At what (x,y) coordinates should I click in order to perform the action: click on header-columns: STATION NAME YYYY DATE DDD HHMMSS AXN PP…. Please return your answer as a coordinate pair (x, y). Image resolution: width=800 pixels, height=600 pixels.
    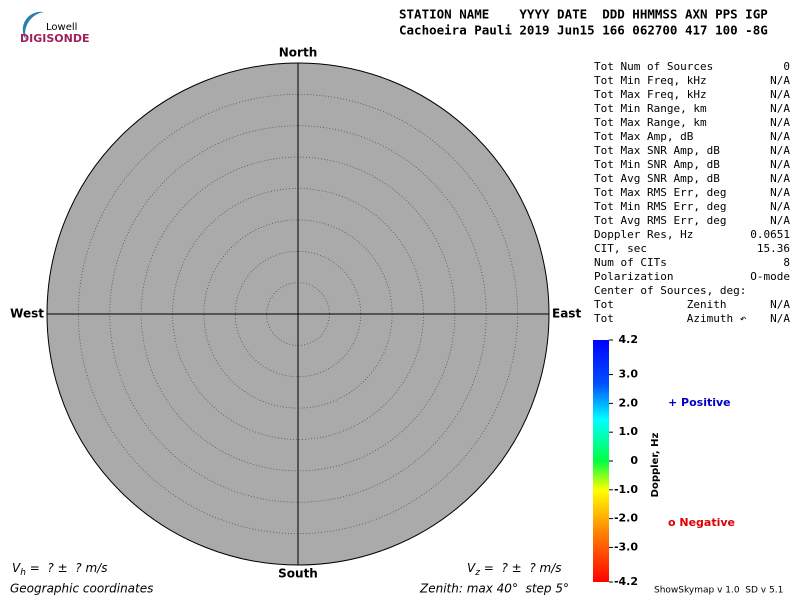
    Looking at the image, I should click on (583, 14).